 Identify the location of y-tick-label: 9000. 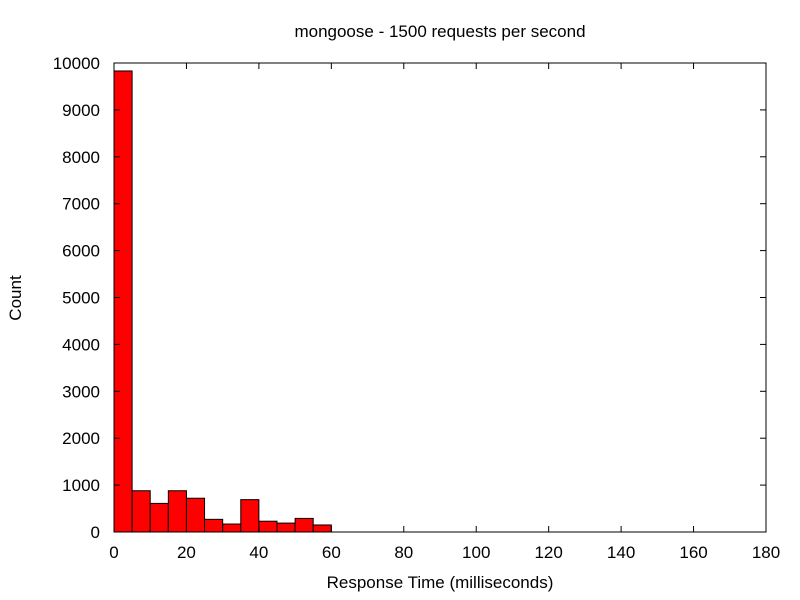
(81, 110).